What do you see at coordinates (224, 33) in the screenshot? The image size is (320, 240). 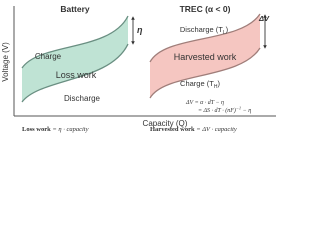 I see `label-subscript: L` at bounding box center [224, 33].